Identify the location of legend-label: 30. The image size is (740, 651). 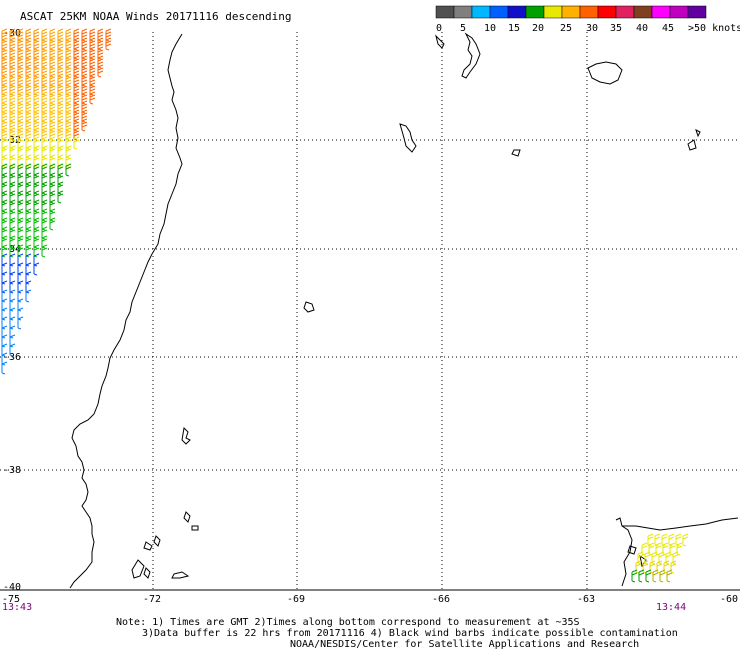
(592, 28).